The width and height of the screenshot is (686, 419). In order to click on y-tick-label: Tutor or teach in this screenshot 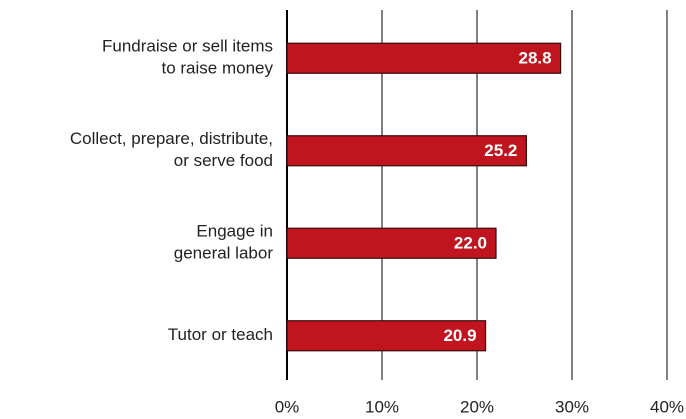, I will do `click(220, 334)`.